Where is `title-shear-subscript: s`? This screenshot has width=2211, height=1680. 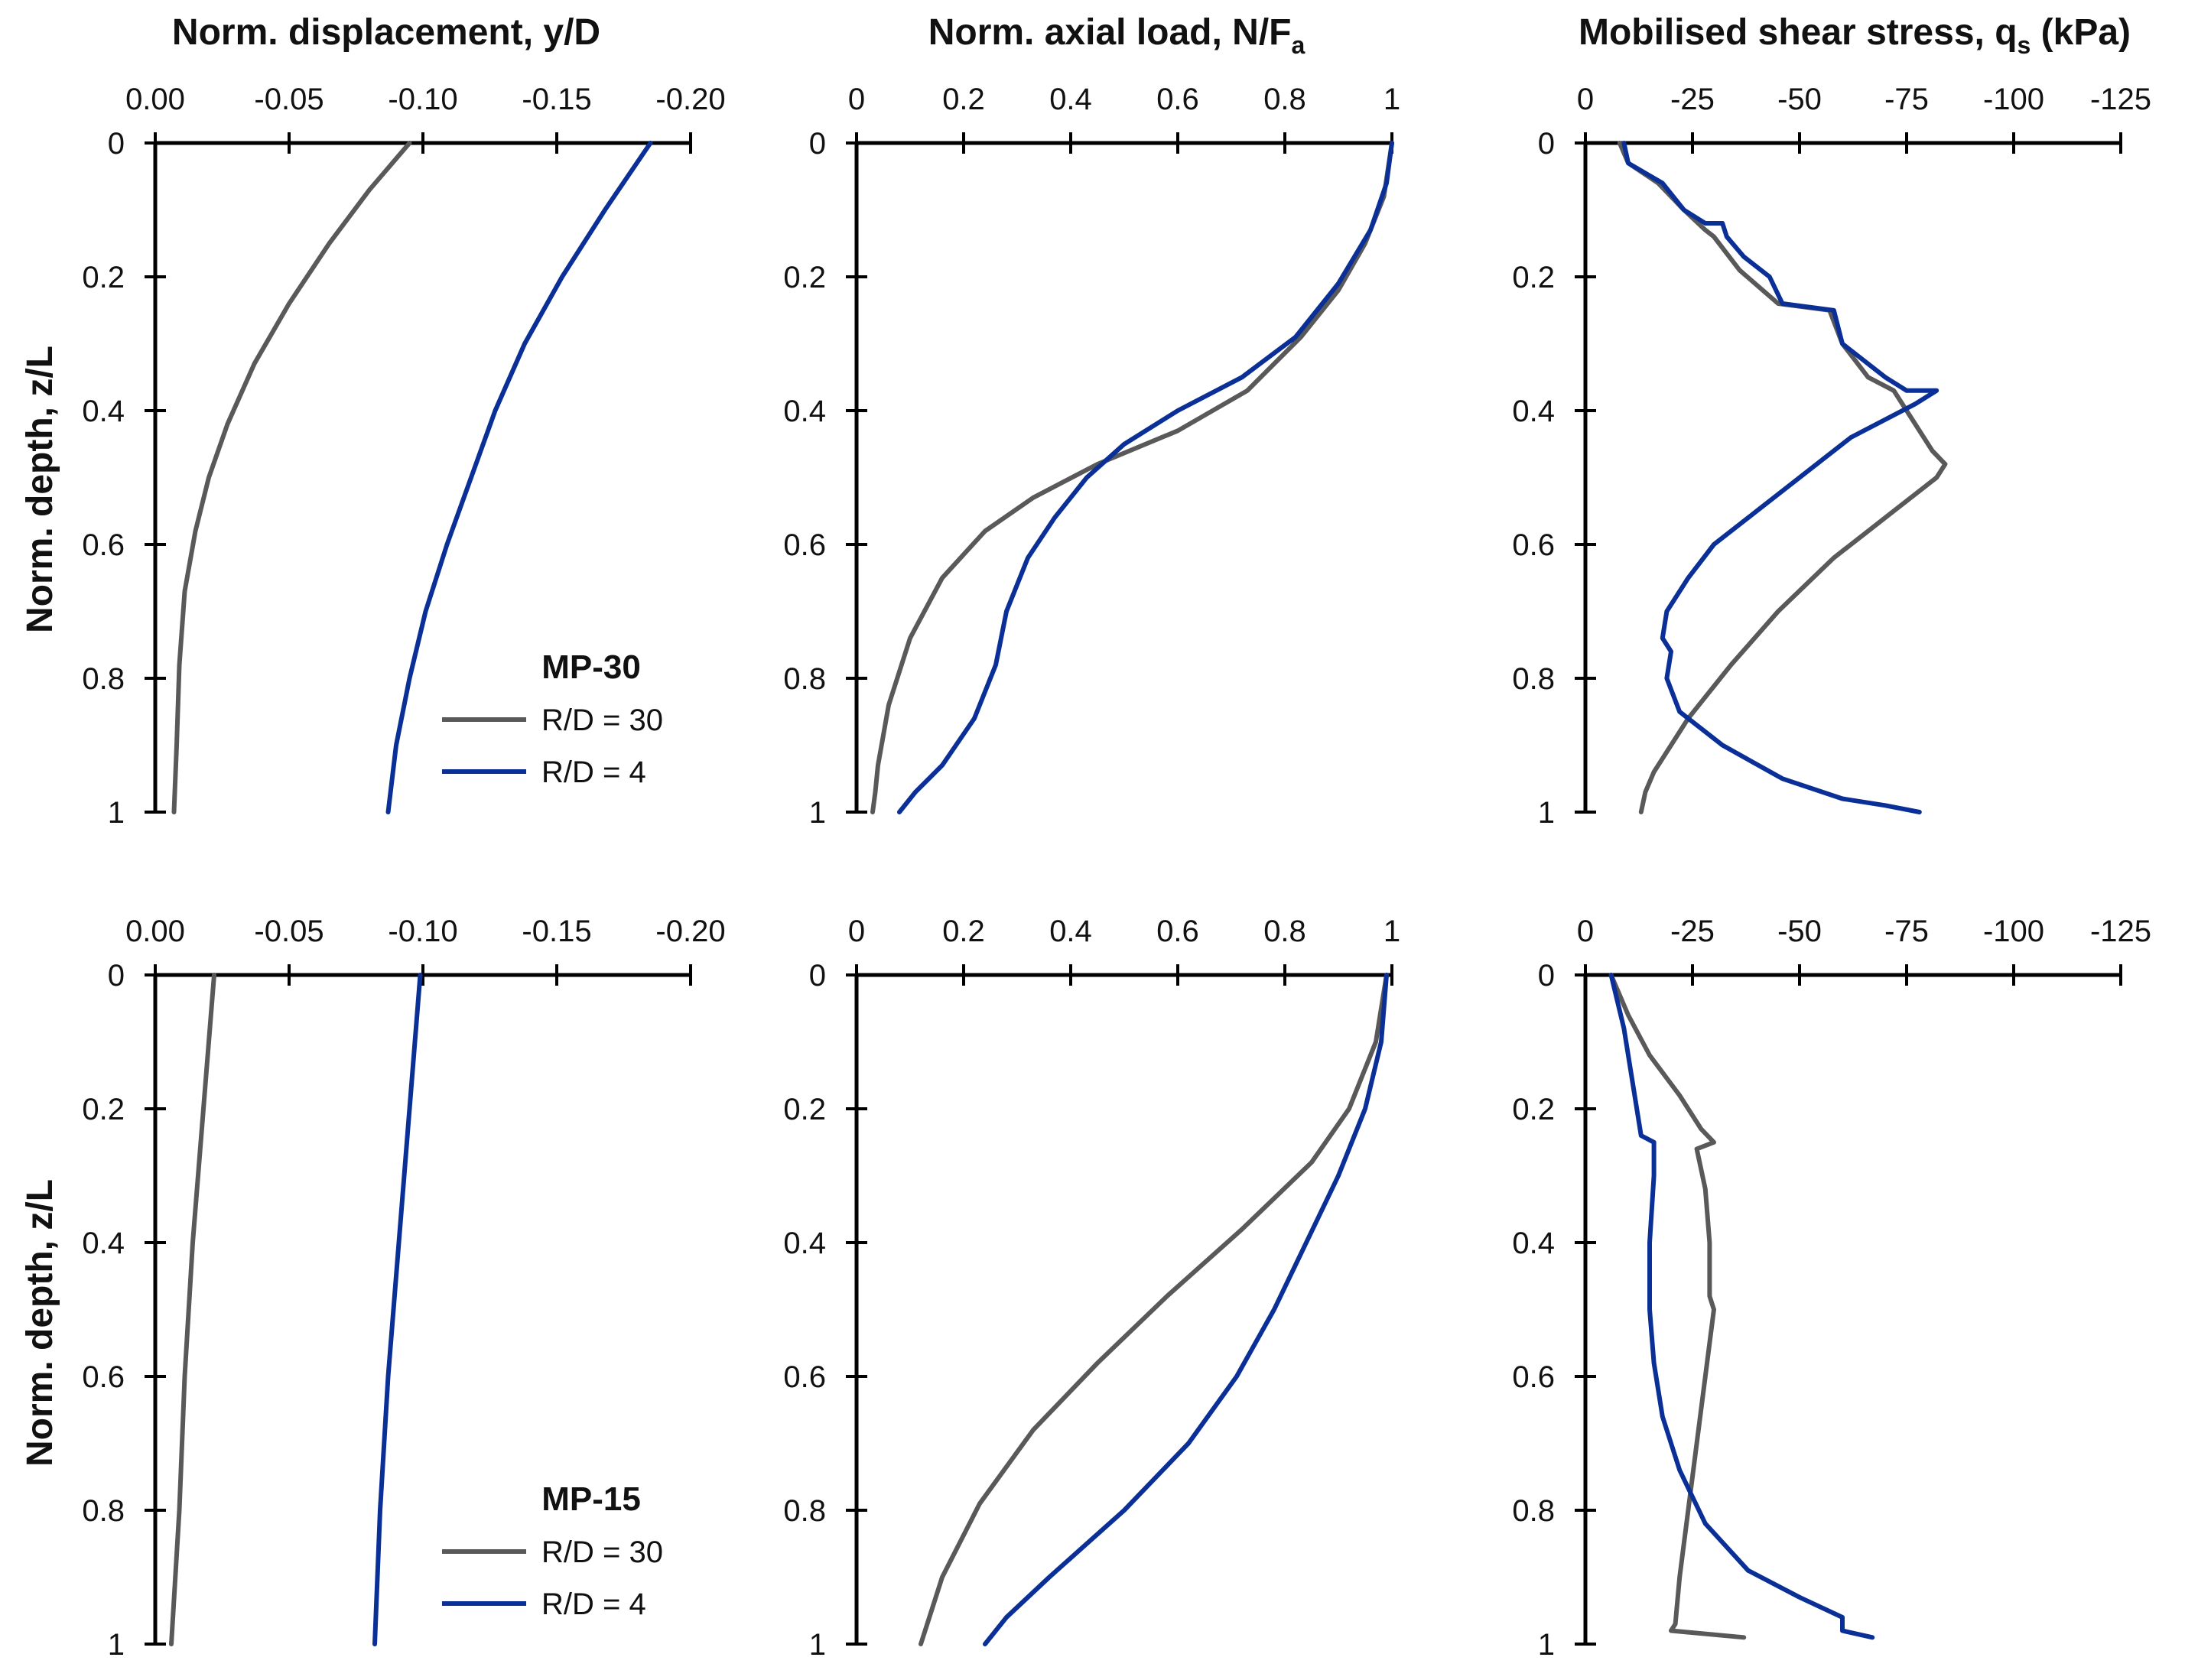 title-shear-subscript: s is located at coordinates (2025, 45).